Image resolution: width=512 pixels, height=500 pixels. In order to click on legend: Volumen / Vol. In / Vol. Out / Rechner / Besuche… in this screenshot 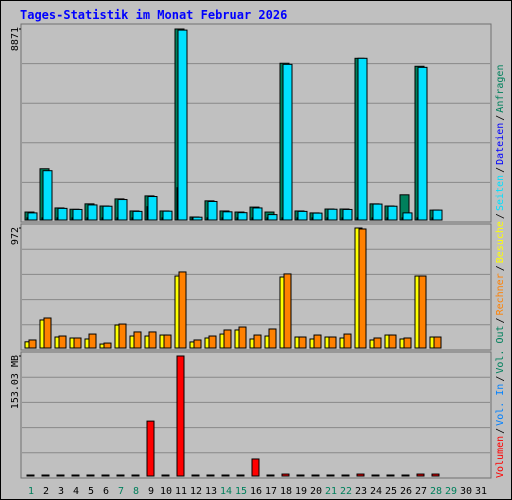, I will do `click(500, 271)`.